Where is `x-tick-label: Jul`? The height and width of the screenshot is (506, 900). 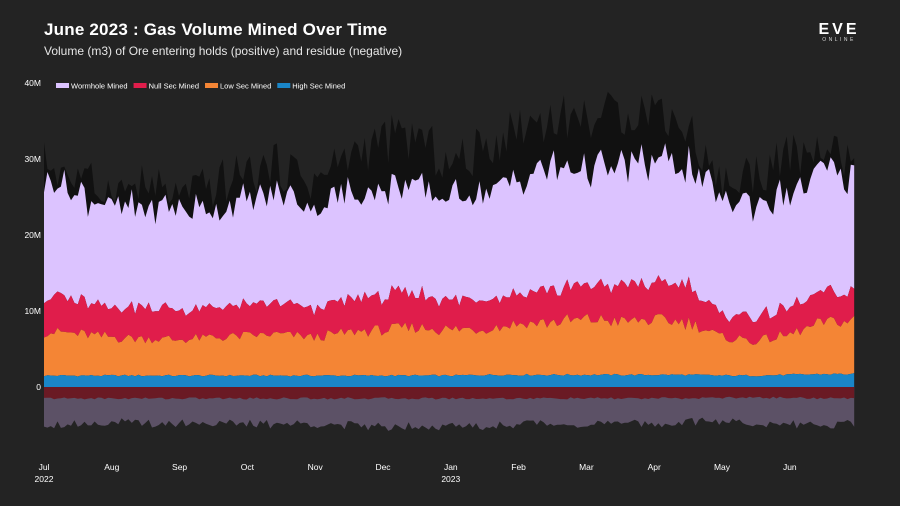 x-tick-label: Jul is located at coordinates (44, 467).